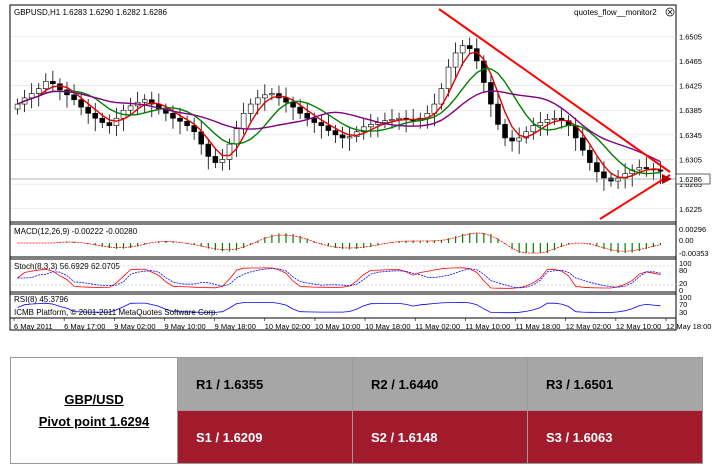 The image size is (713, 469). What do you see at coordinates (184, 326) in the screenshot?
I see `time-tick-3: 9 May 10:00` at bounding box center [184, 326].